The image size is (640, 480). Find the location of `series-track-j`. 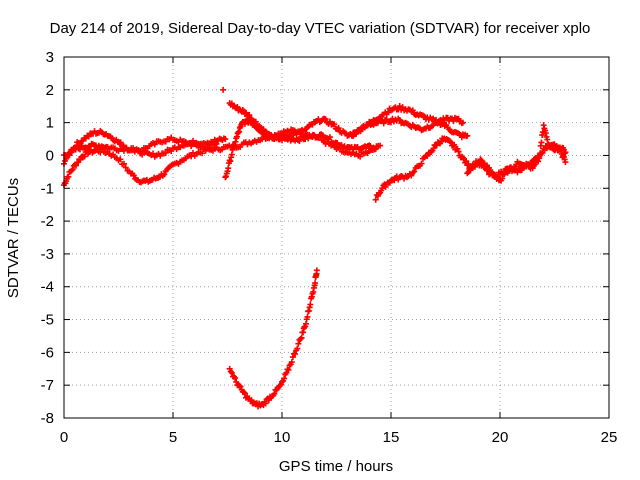

series-track-j is located at coordinates (273, 338).